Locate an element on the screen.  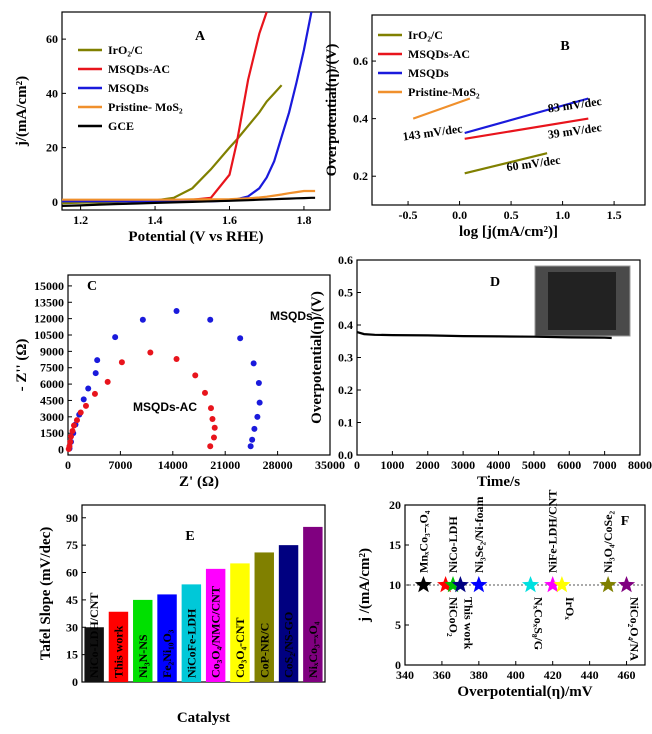
x-tick-label: 1.6 is located at coordinates (229, 220).